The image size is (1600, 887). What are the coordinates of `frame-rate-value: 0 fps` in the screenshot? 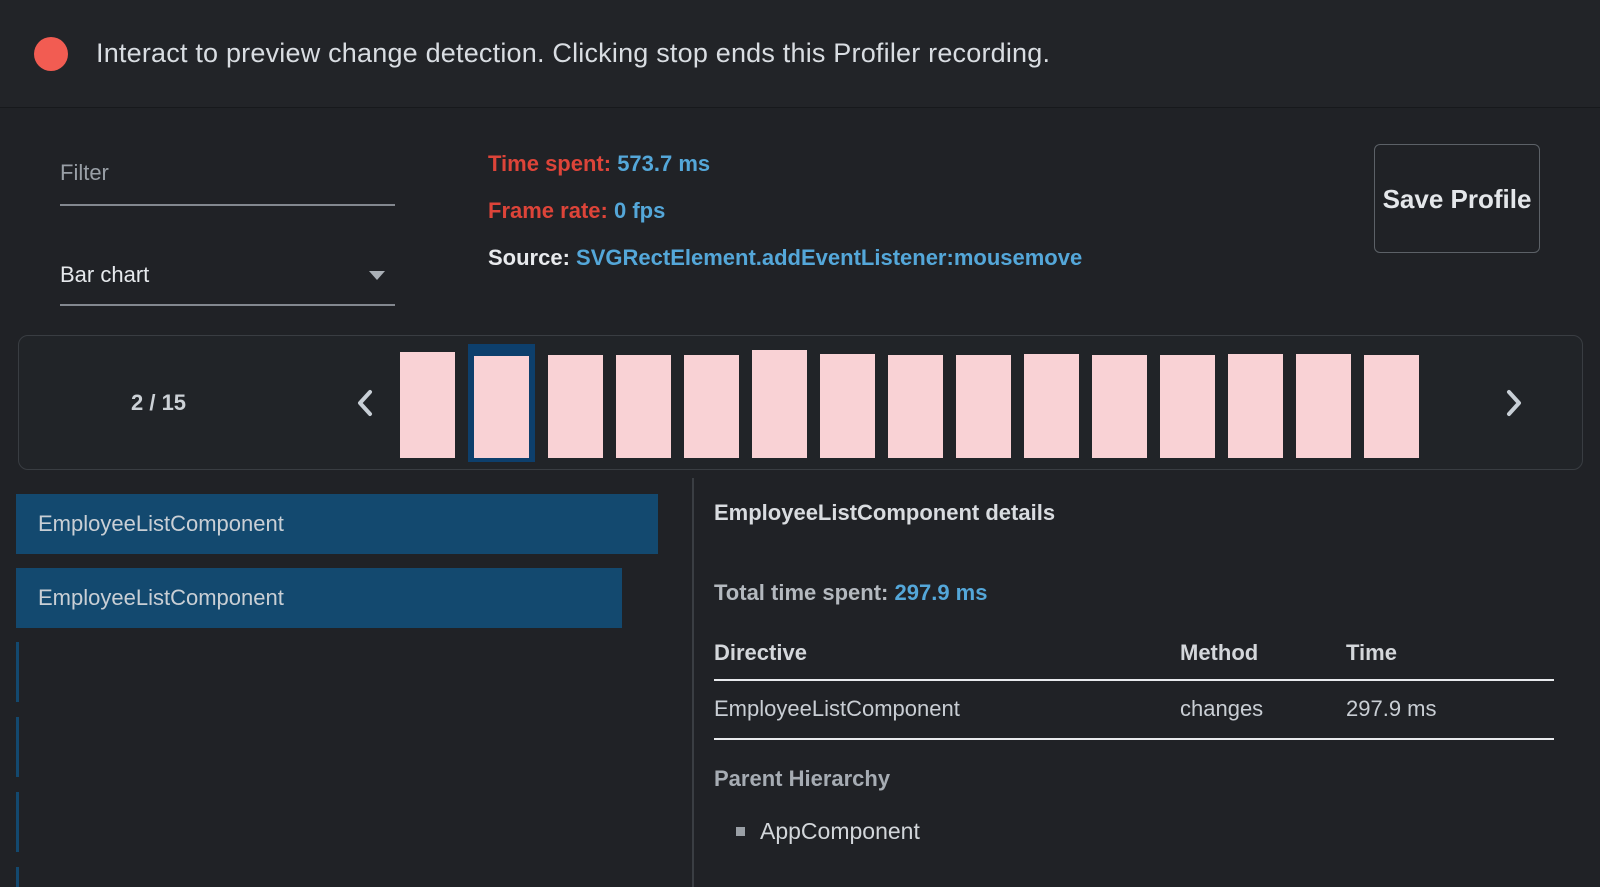 It's located at (639, 210).